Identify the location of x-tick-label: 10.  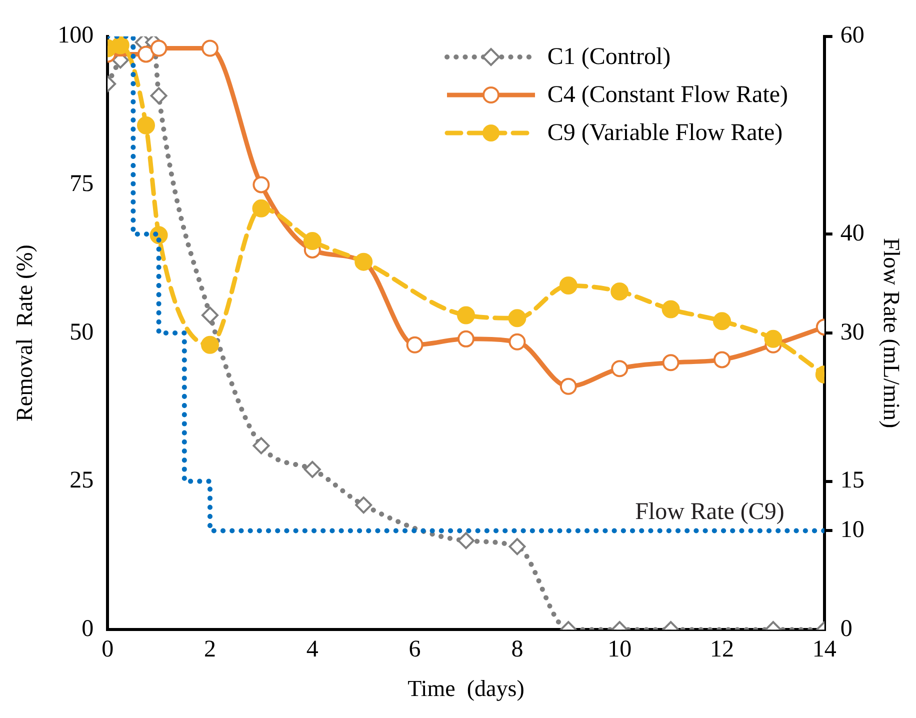
(620, 649).